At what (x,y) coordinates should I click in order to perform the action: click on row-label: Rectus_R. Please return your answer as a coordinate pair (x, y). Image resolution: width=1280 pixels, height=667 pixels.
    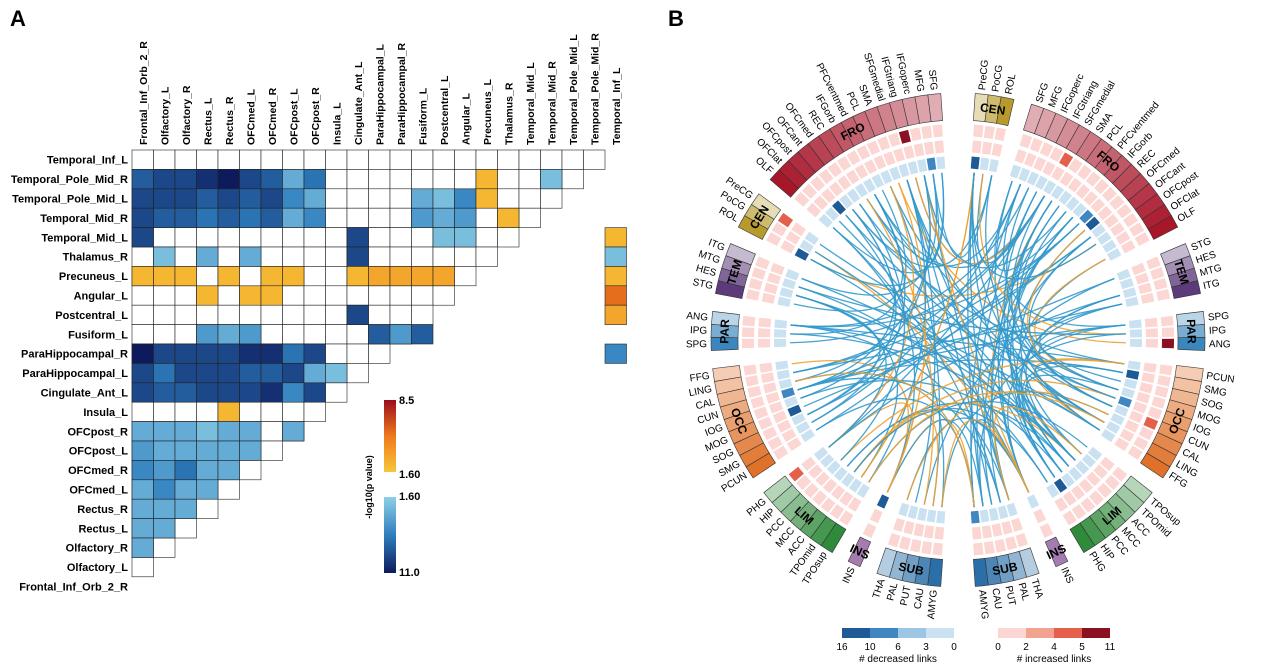
    Looking at the image, I should click on (102, 510).